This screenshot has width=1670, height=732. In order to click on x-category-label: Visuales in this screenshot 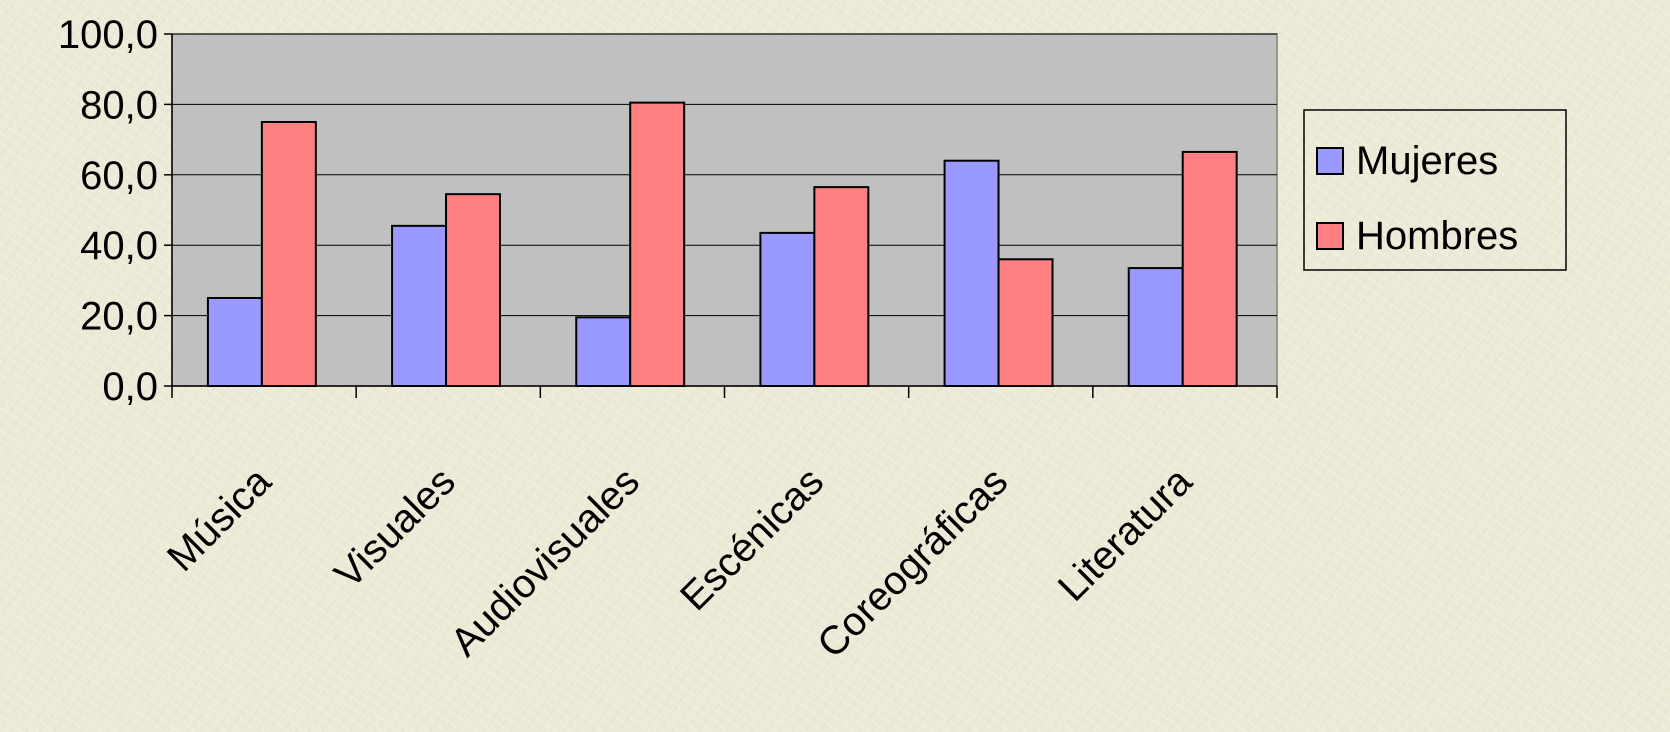, I will do `click(395, 528)`.